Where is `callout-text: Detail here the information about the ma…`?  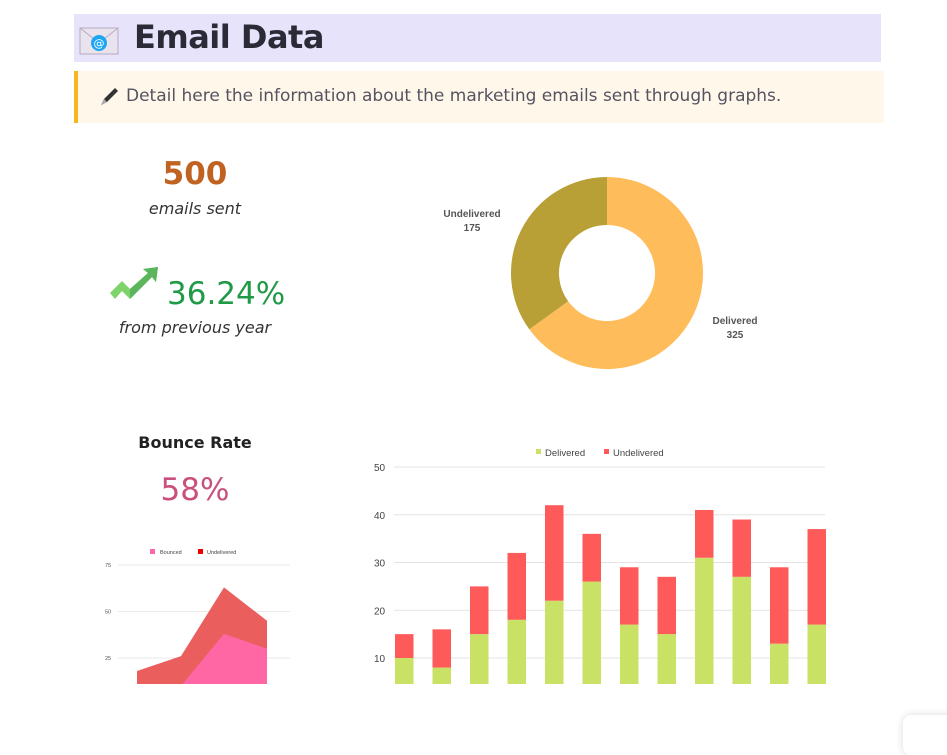 callout-text: Detail here the information about the ma… is located at coordinates (454, 96).